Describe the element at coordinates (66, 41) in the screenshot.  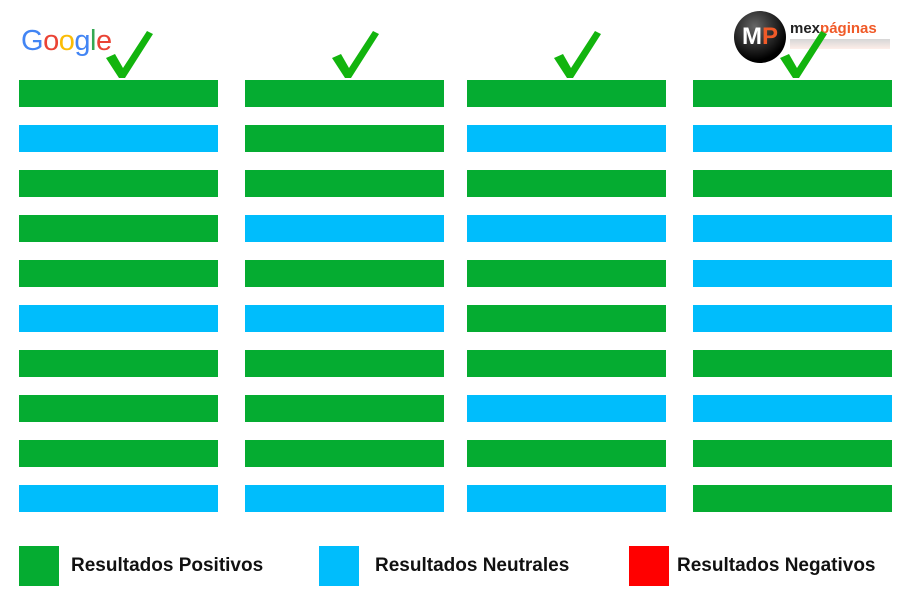
I see `google-logo: Google` at that location.